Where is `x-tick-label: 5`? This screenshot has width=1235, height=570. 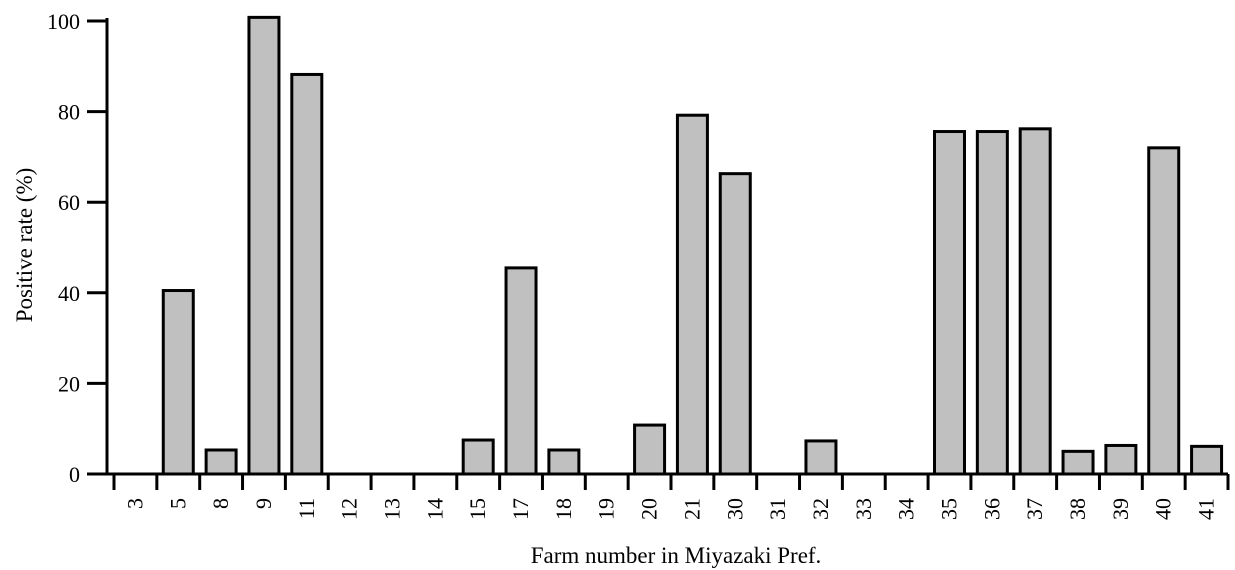
x-tick-label: 5 is located at coordinates (177, 503).